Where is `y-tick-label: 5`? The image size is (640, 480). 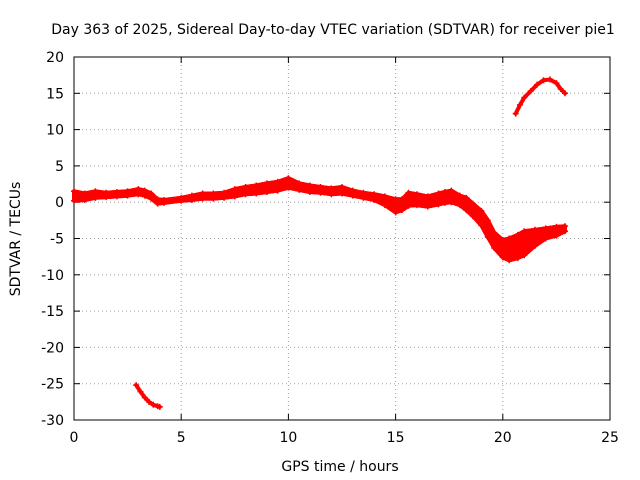 y-tick-label: 5 is located at coordinates (59, 167).